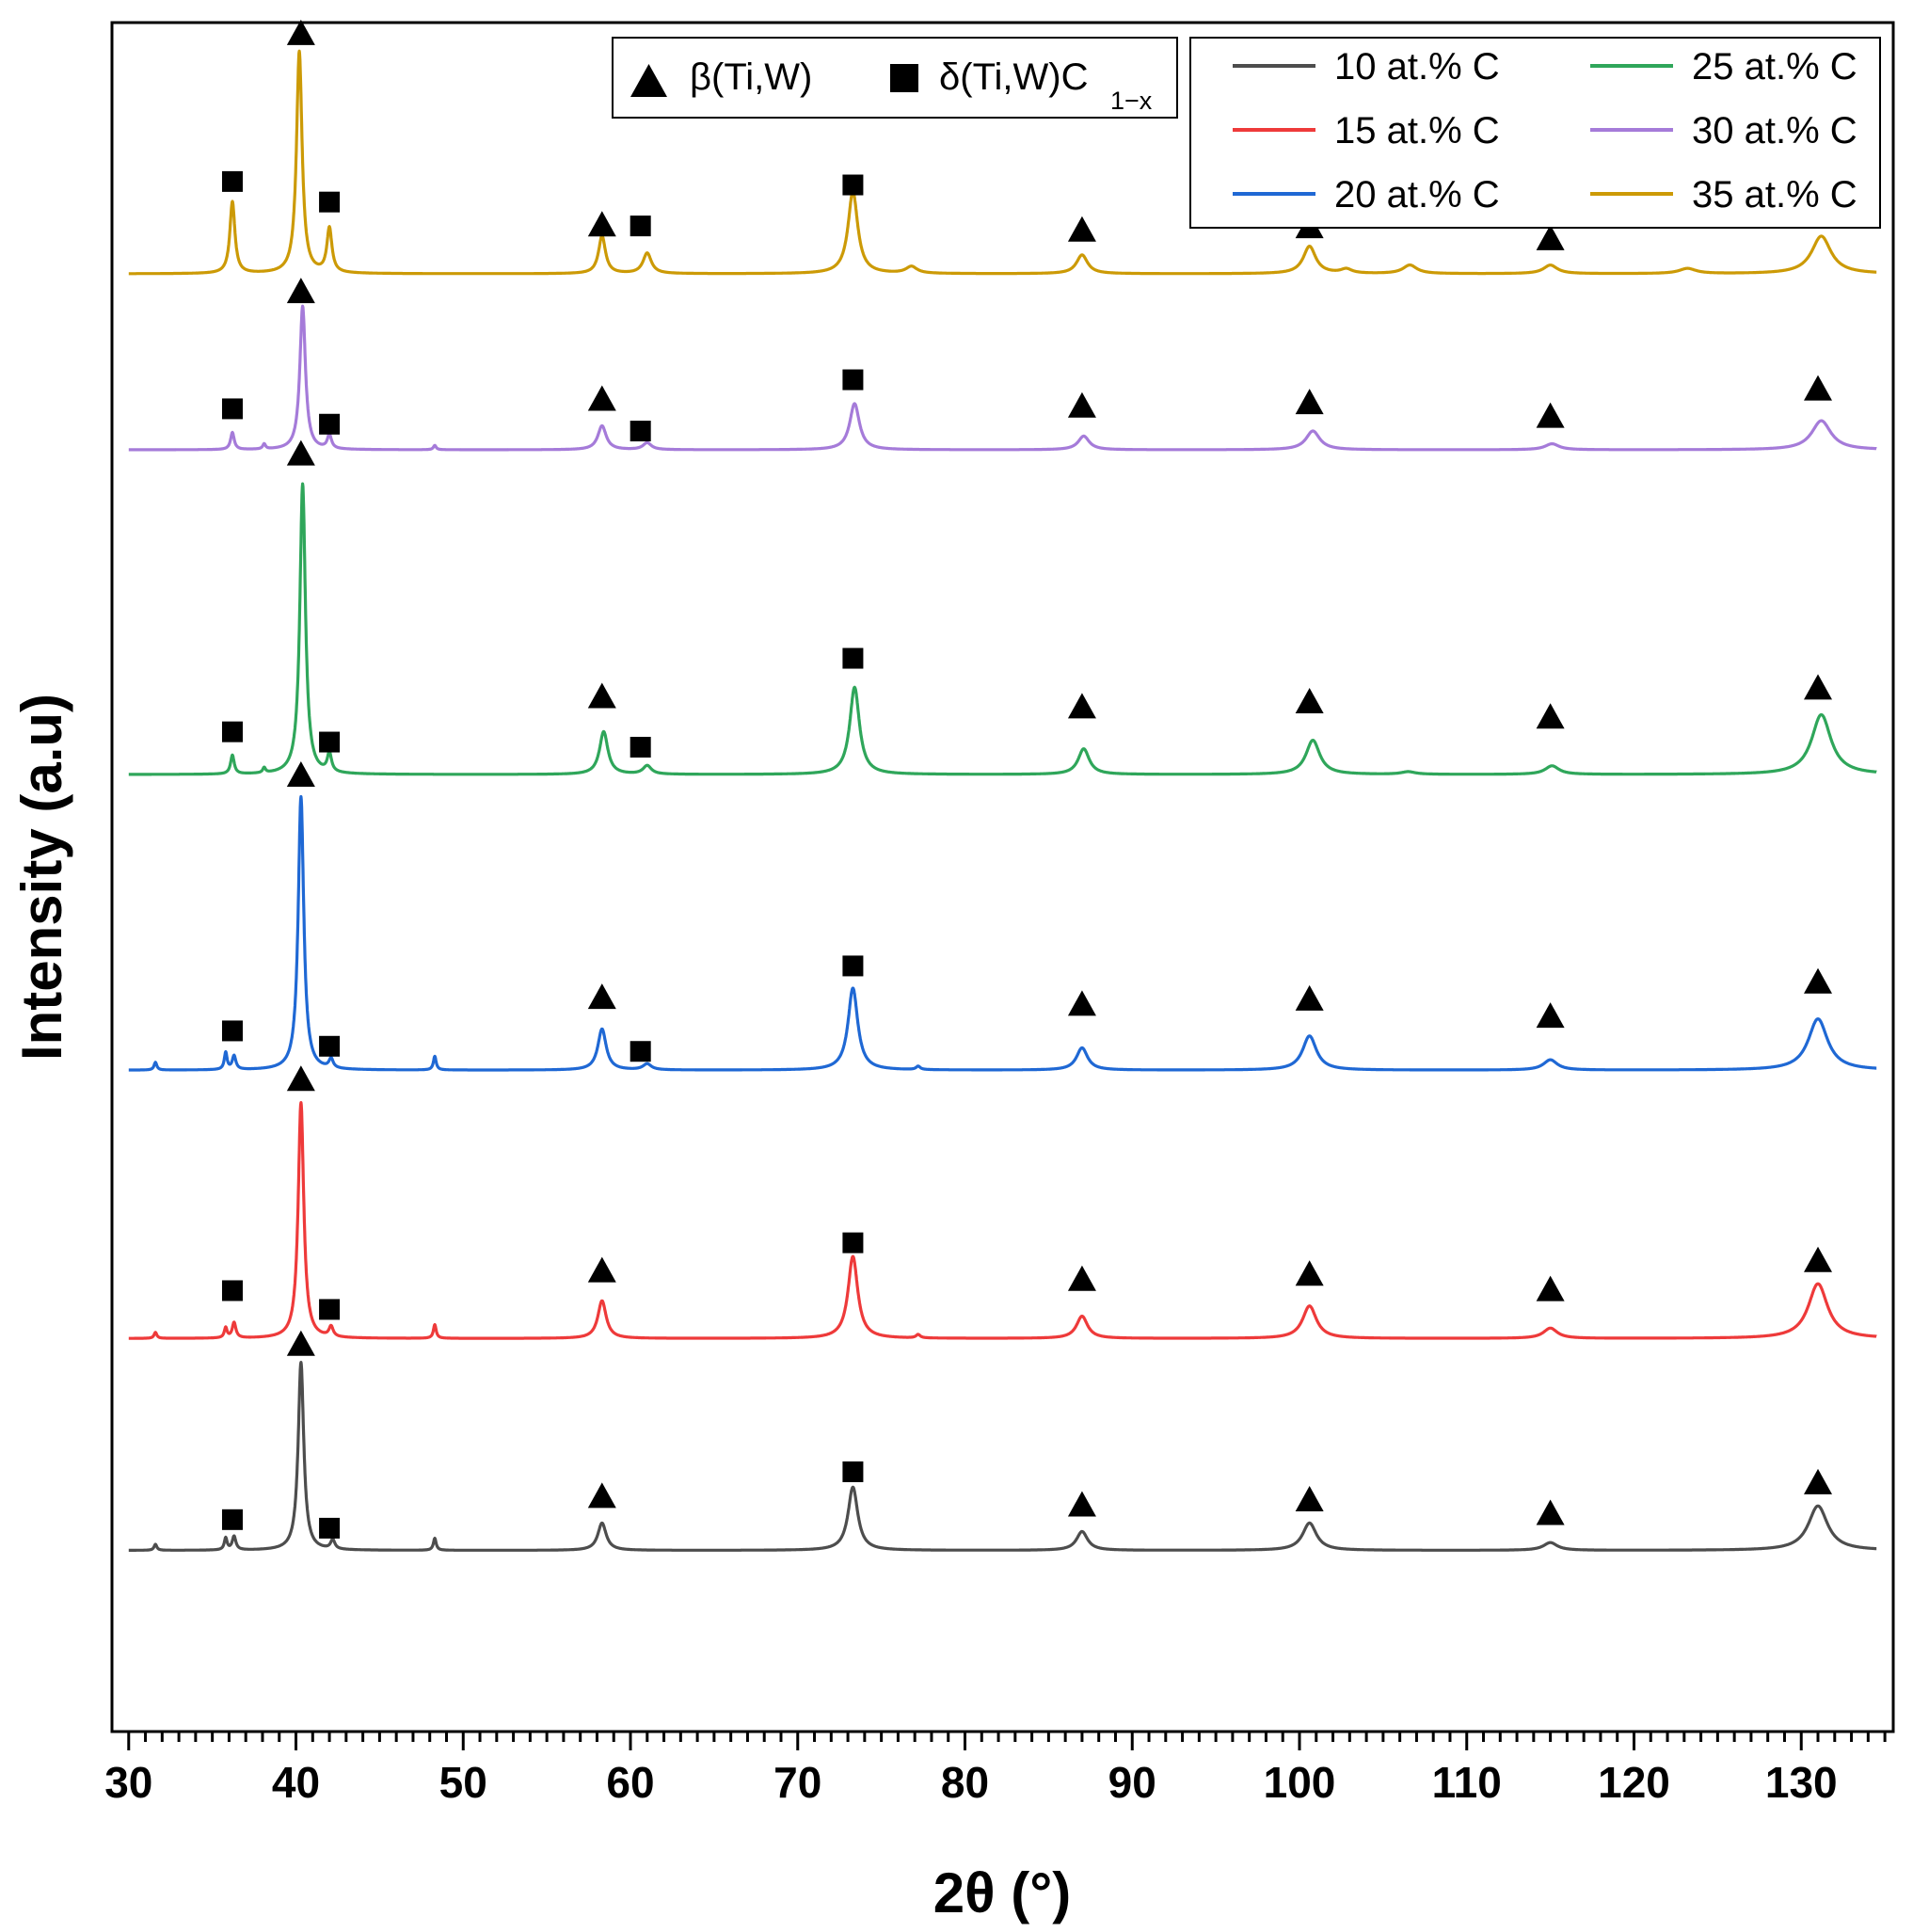 This screenshot has width=1913, height=1932. Describe the element at coordinates (463, 1782) in the screenshot. I see `x-tick-label: 50` at that location.